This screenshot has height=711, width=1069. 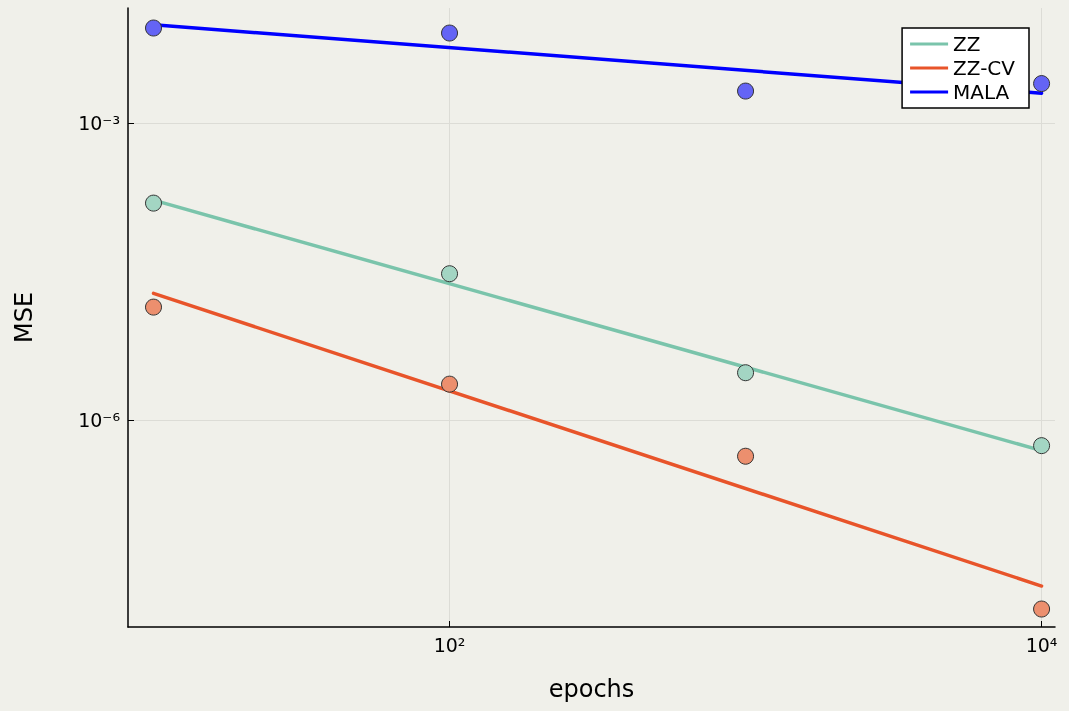 I want to click on x-axis-title: epochs, so click(x=591, y=689).